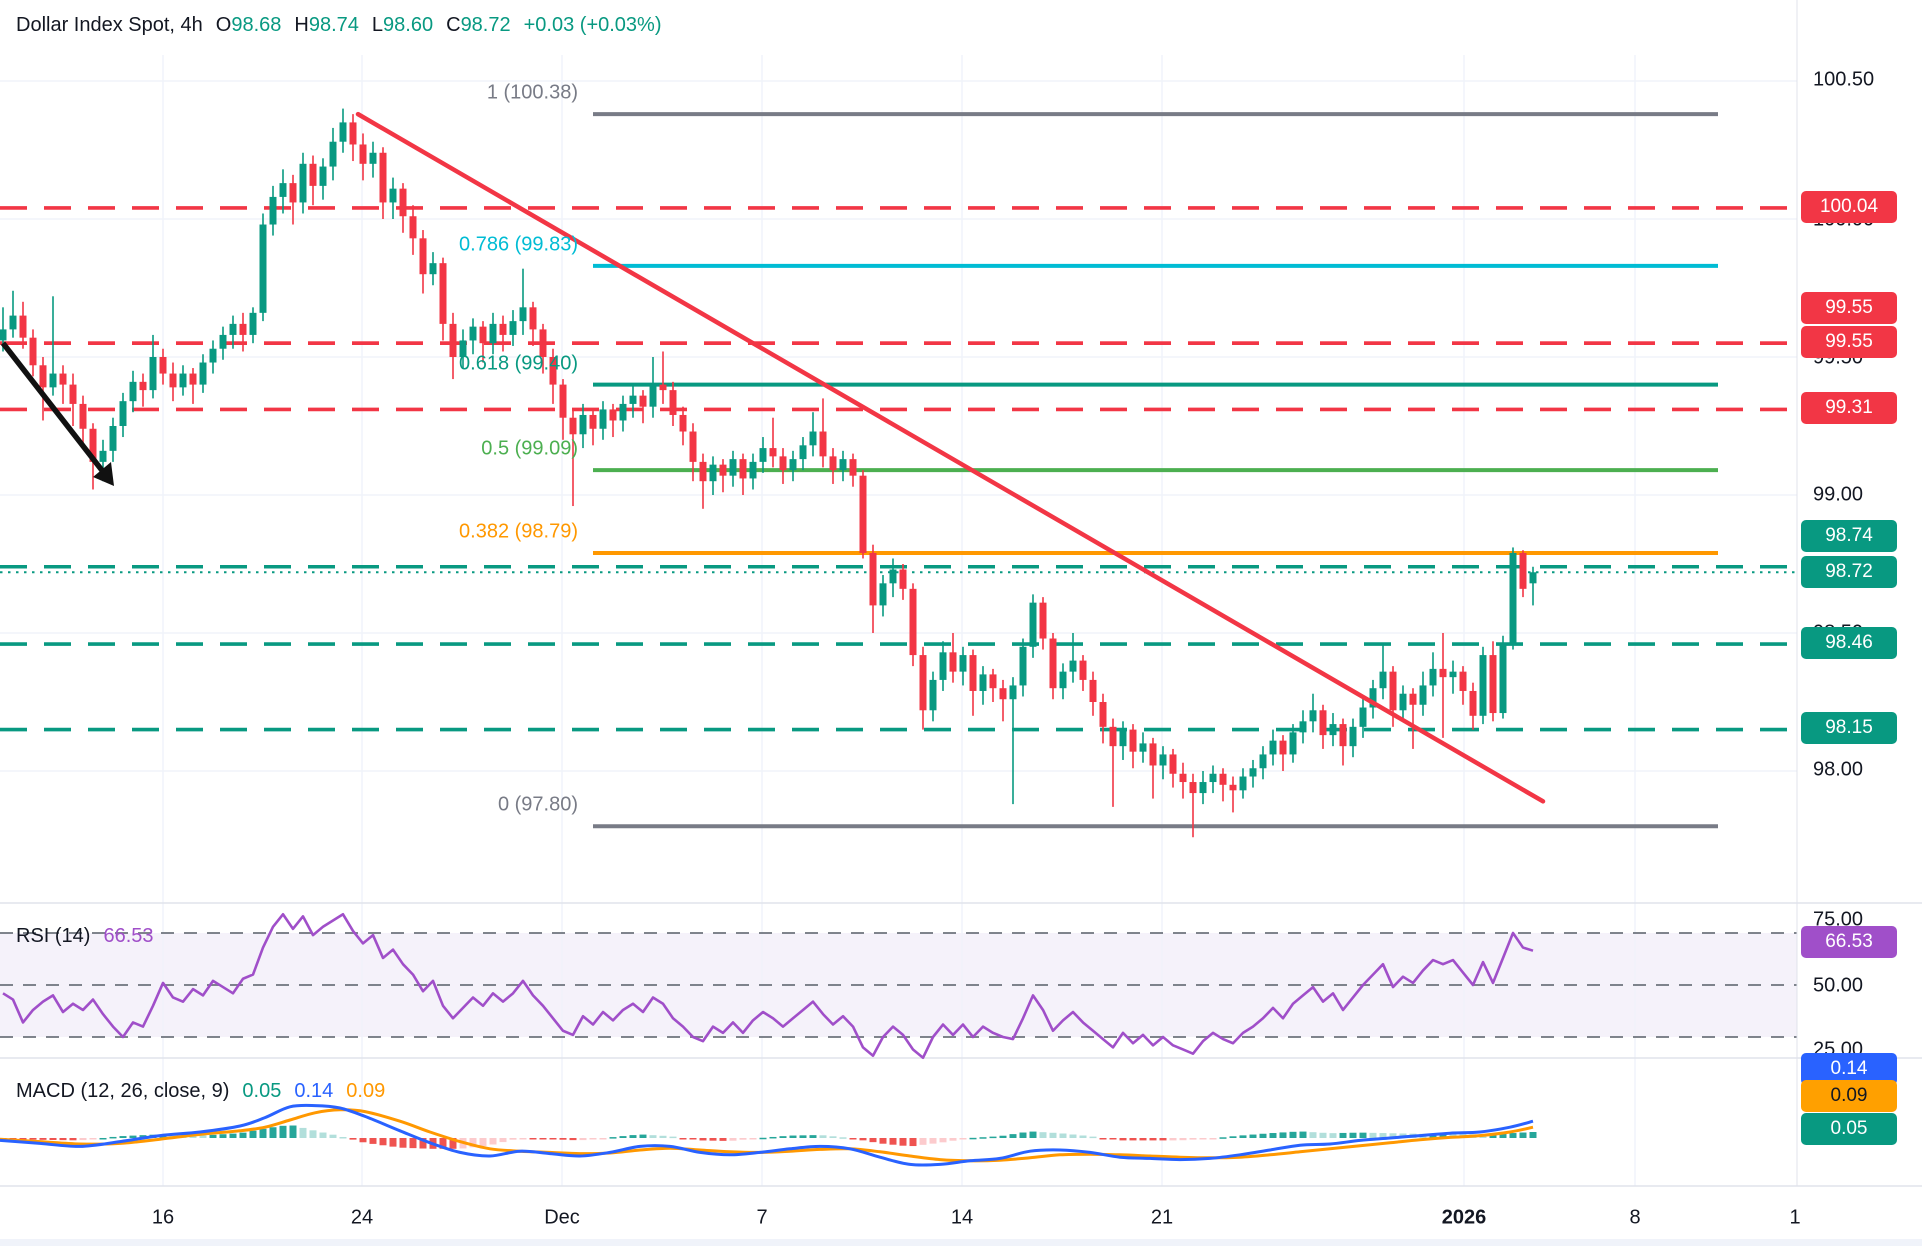 This screenshot has width=1922, height=1246. What do you see at coordinates (53, 936) in the screenshot?
I see `rsi-title: RSI (14)` at bounding box center [53, 936].